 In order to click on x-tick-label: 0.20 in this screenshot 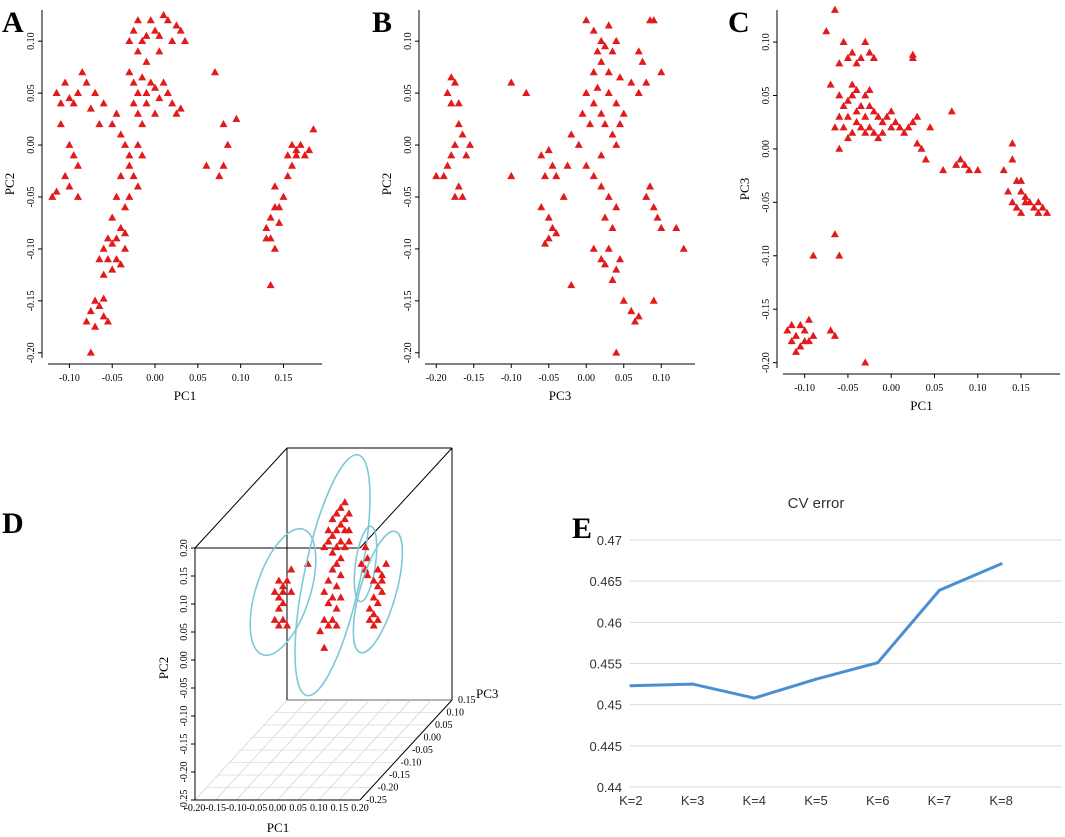, I will do `click(360, 808)`.